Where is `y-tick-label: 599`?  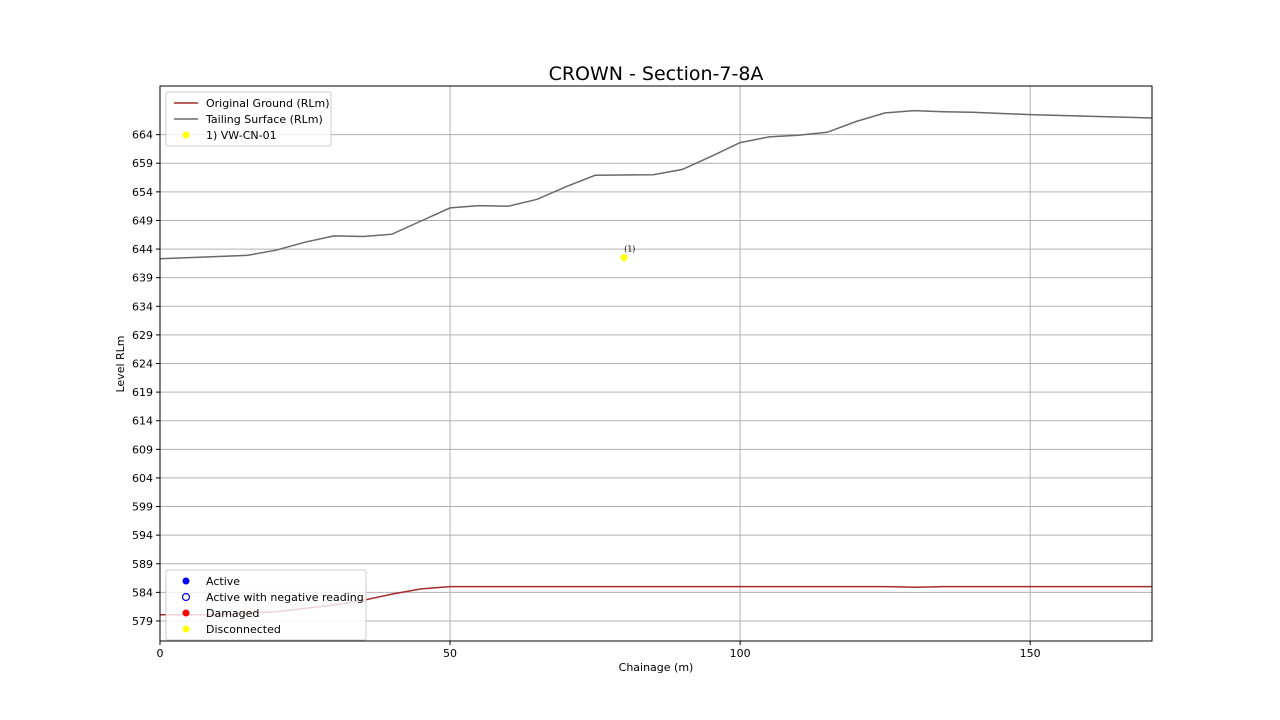 y-tick-label: 599 is located at coordinates (142, 507).